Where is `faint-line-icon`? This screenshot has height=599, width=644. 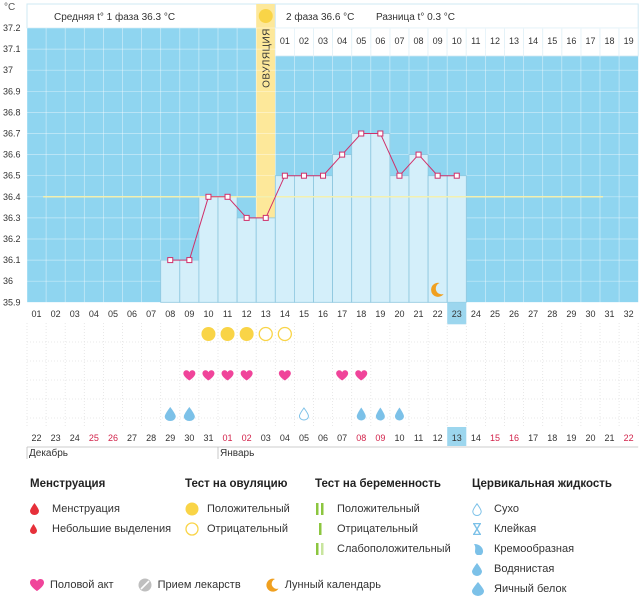
faint-line-icon is located at coordinates (326, 549).